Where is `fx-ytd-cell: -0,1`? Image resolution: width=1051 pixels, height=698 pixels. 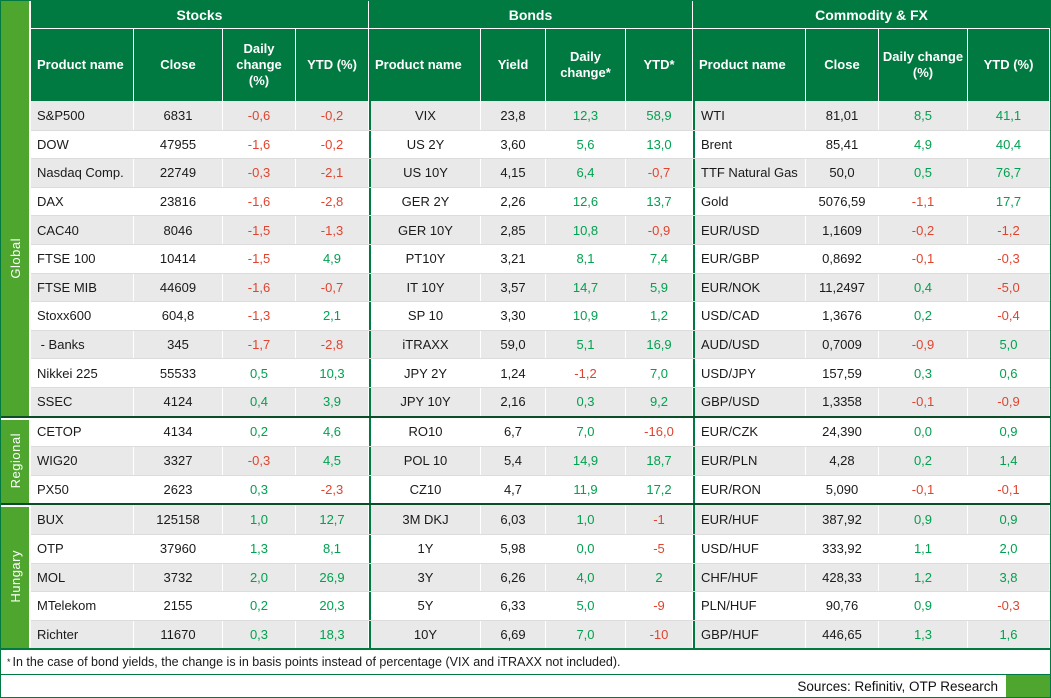
fx-ytd-cell: -0,1 is located at coordinates (1009, 489).